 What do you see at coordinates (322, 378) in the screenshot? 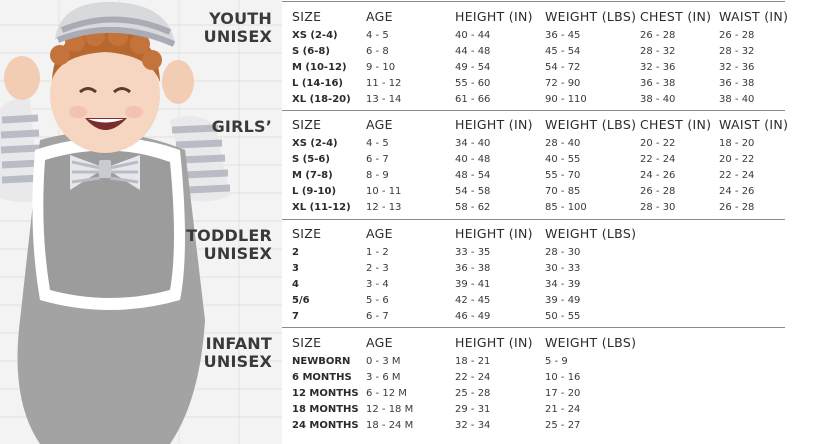
I see `size-cell: 6 MONTHS` at bounding box center [322, 378].